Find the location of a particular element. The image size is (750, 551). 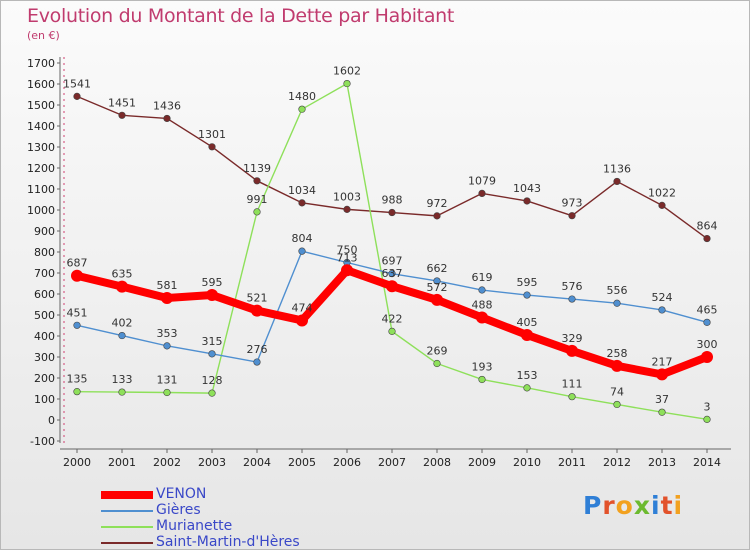

data-label: 1541 is located at coordinates (77, 83).